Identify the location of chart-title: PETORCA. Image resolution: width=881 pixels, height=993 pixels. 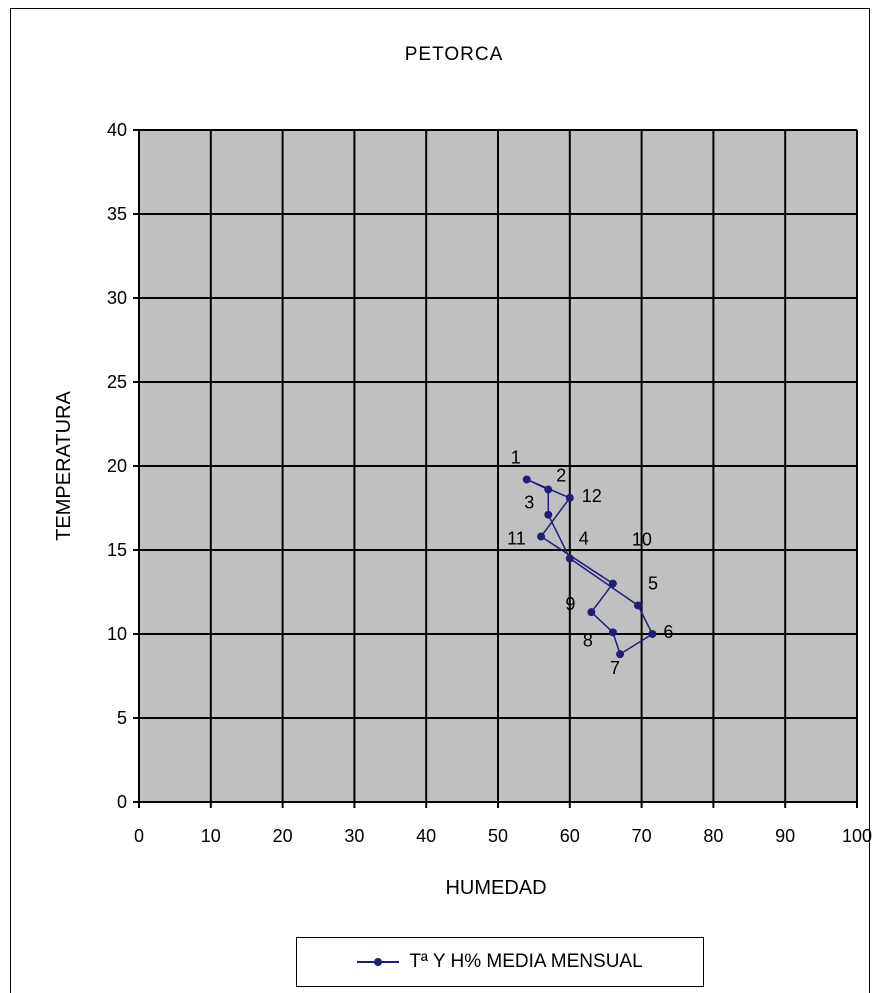
(454, 54).